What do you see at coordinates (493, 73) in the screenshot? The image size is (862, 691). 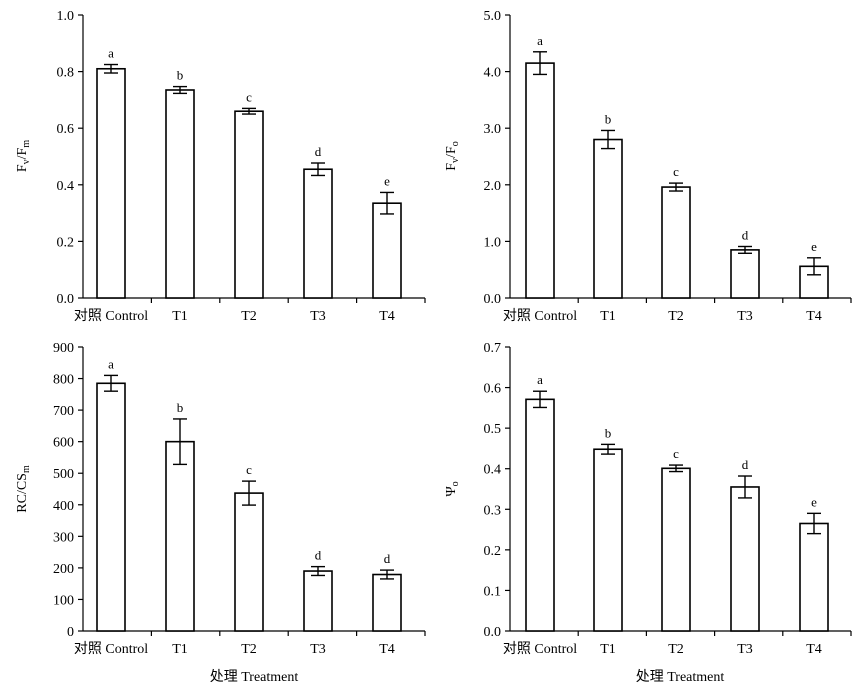 I see `y-tick-label: 4.0` at bounding box center [493, 73].